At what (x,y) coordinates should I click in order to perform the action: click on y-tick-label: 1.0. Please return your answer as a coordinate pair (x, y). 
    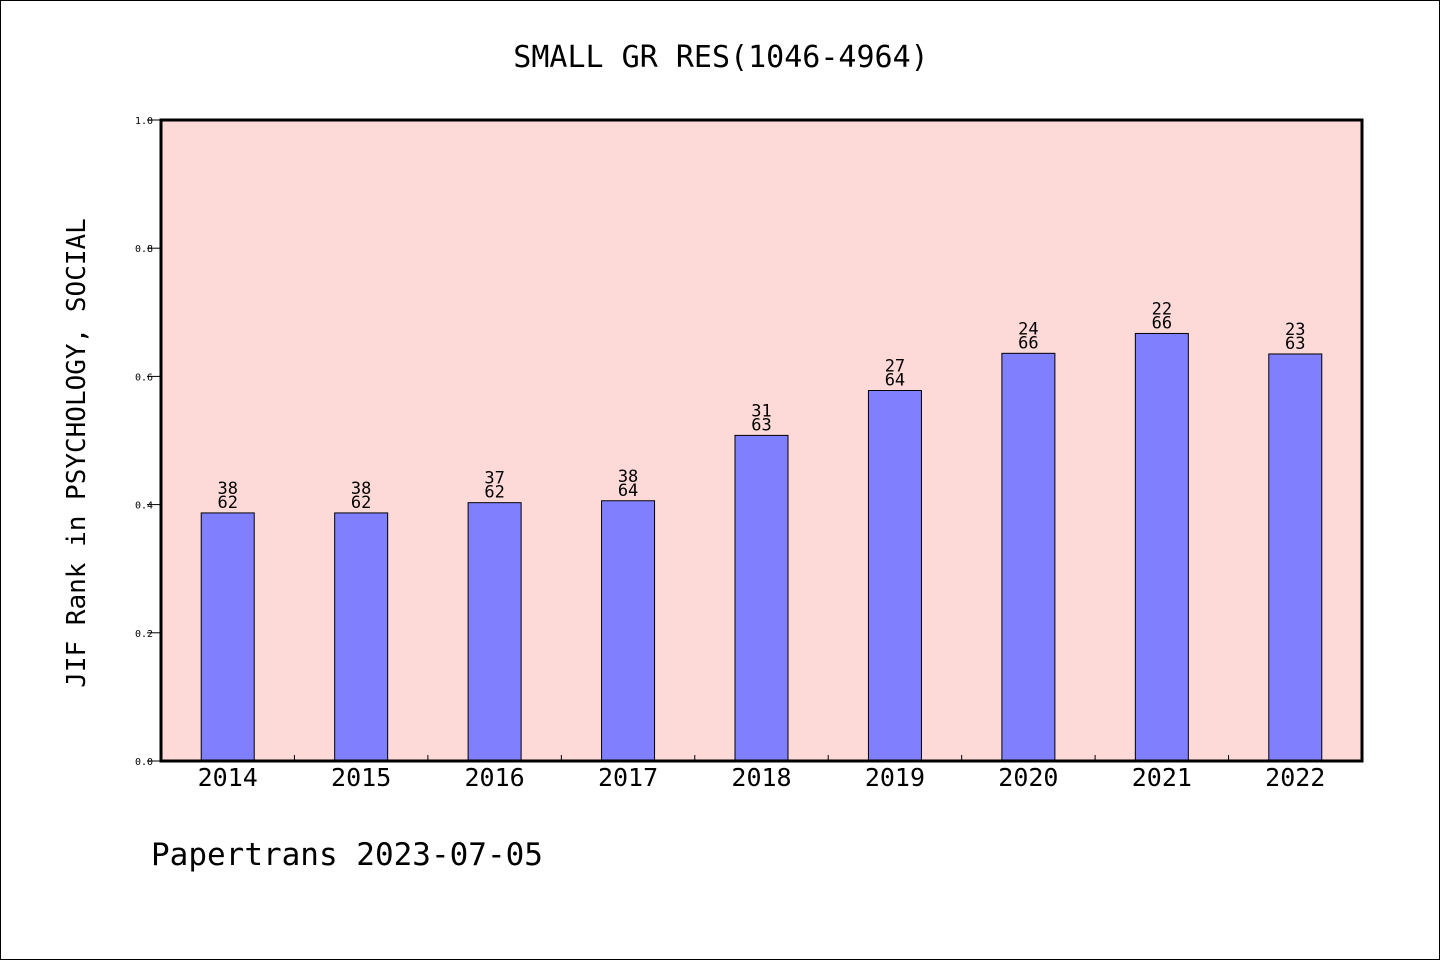
    Looking at the image, I should click on (144, 121).